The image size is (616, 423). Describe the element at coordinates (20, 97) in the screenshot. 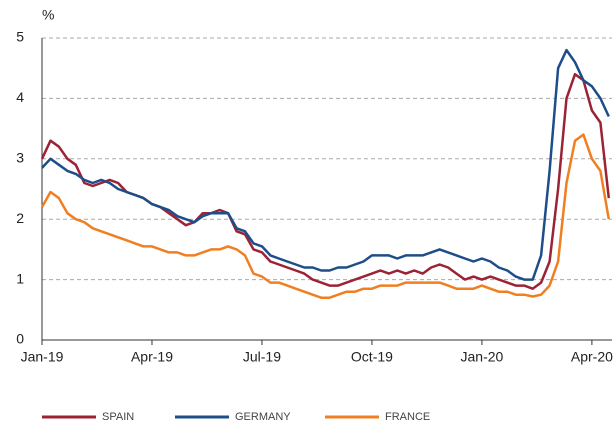

I see `y-tick-label: 4` at that location.